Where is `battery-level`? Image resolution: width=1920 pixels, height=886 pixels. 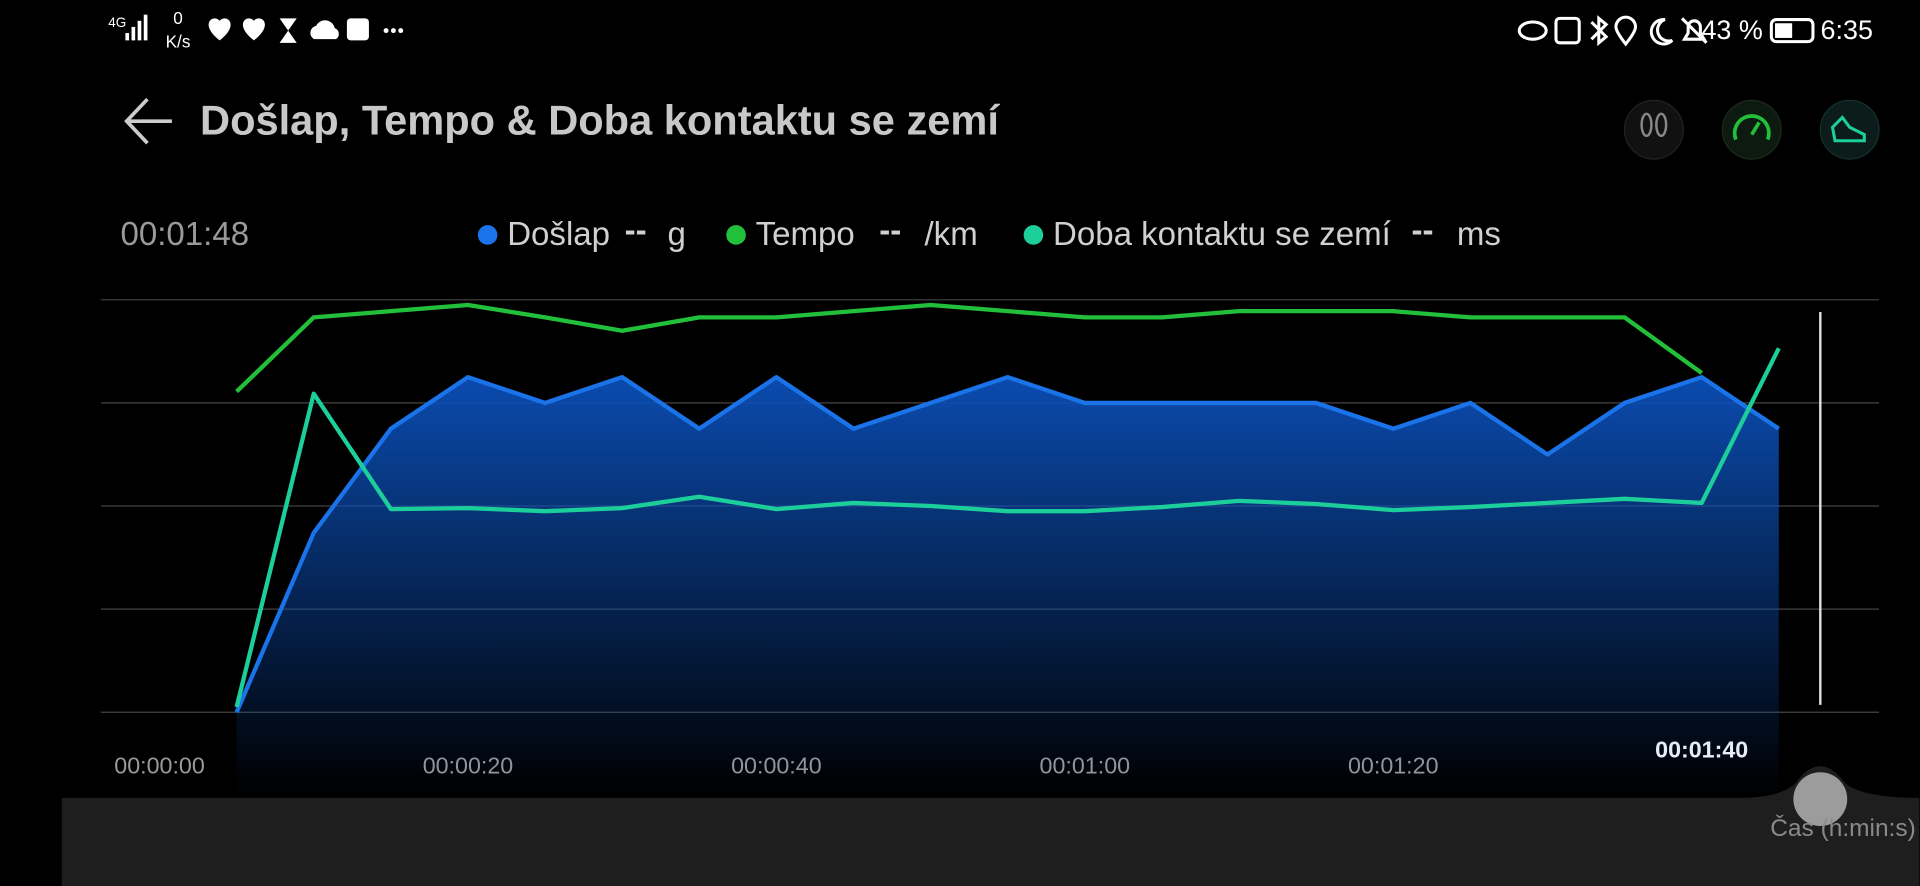
battery-level is located at coordinates (1784, 30).